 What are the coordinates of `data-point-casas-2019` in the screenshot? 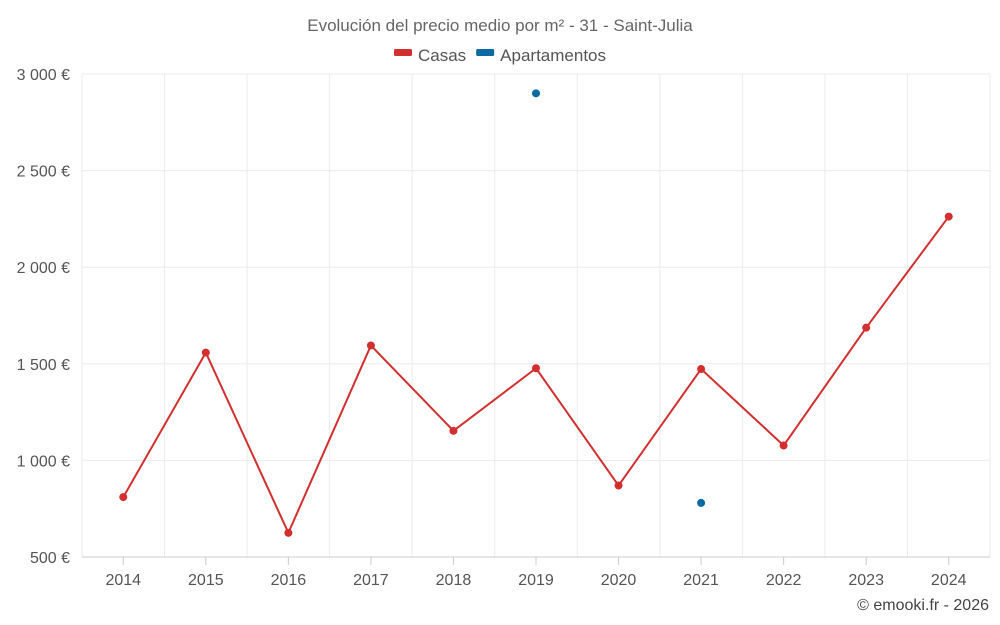 It's located at (536, 368).